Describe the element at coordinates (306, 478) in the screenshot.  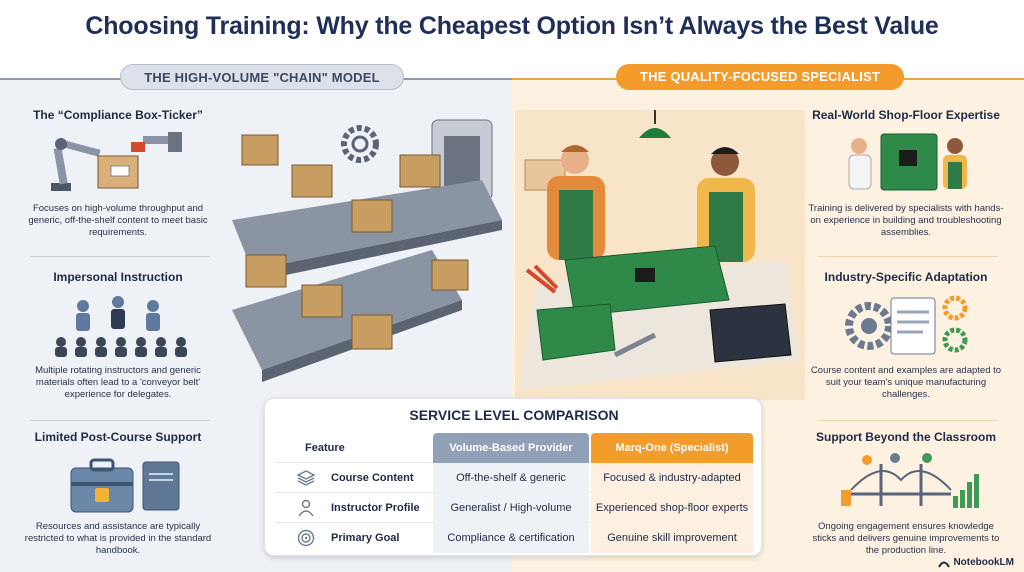
I see `layers-icon` at that location.